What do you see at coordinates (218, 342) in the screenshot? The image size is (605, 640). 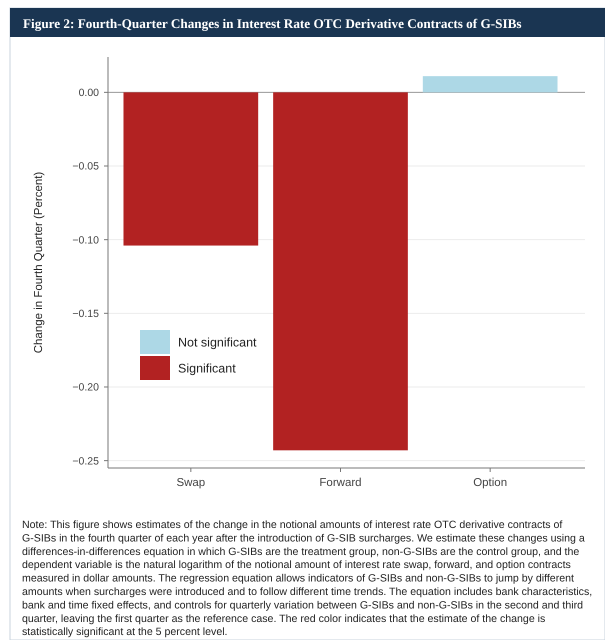 I see `legend-label: Not significant` at bounding box center [218, 342].